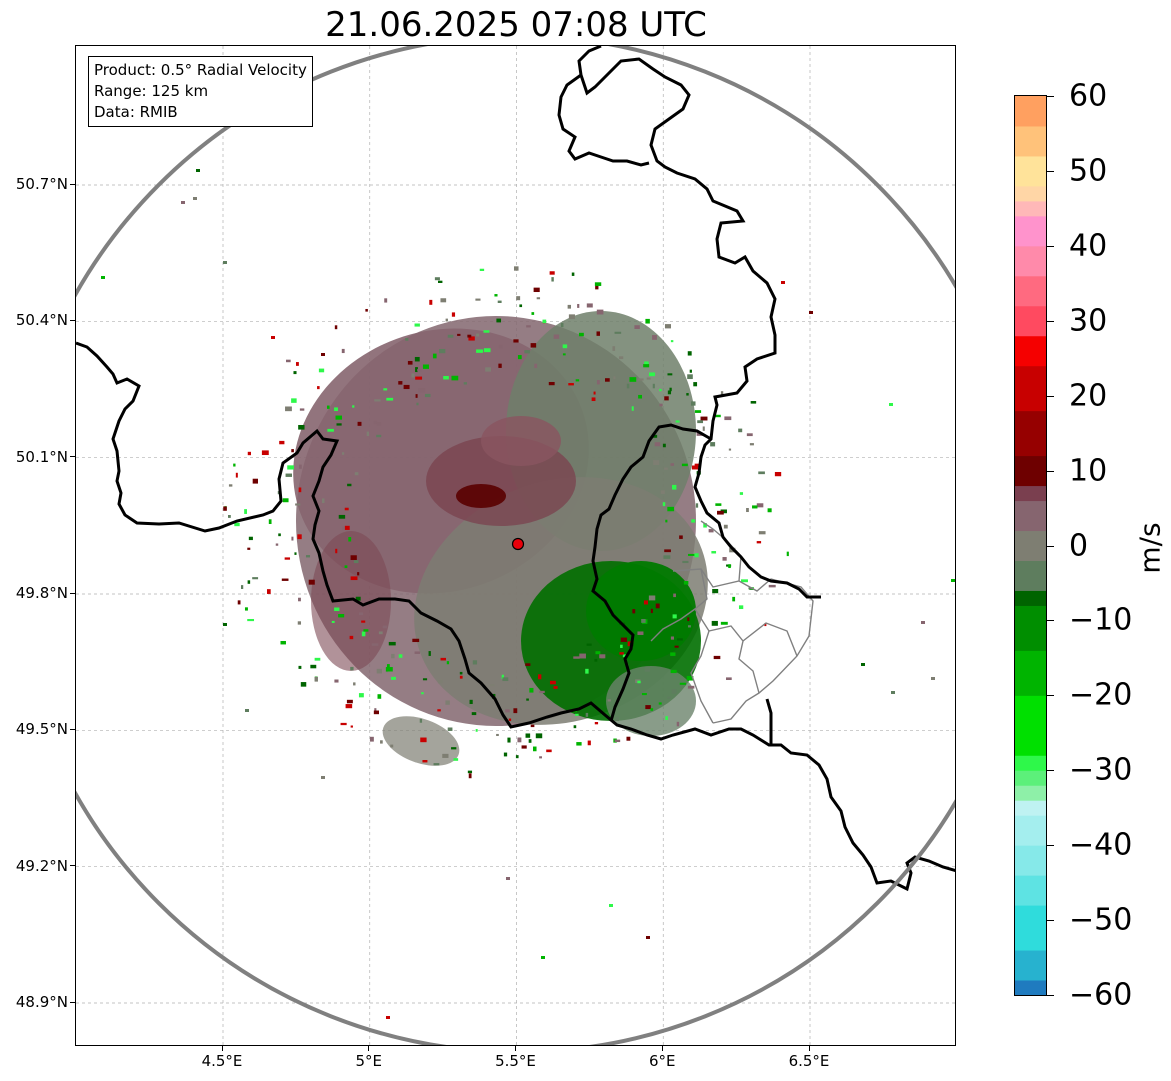  What do you see at coordinates (41, 729) in the screenshot?
I see `y-tick-label: 49.5°N` at bounding box center [41, 729].